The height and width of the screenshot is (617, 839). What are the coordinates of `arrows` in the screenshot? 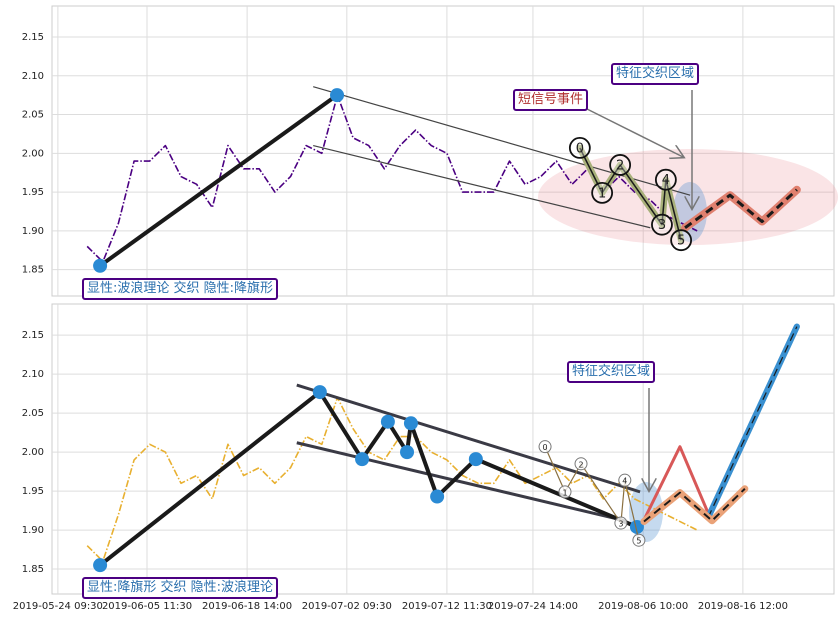 It's located at (638, 290).